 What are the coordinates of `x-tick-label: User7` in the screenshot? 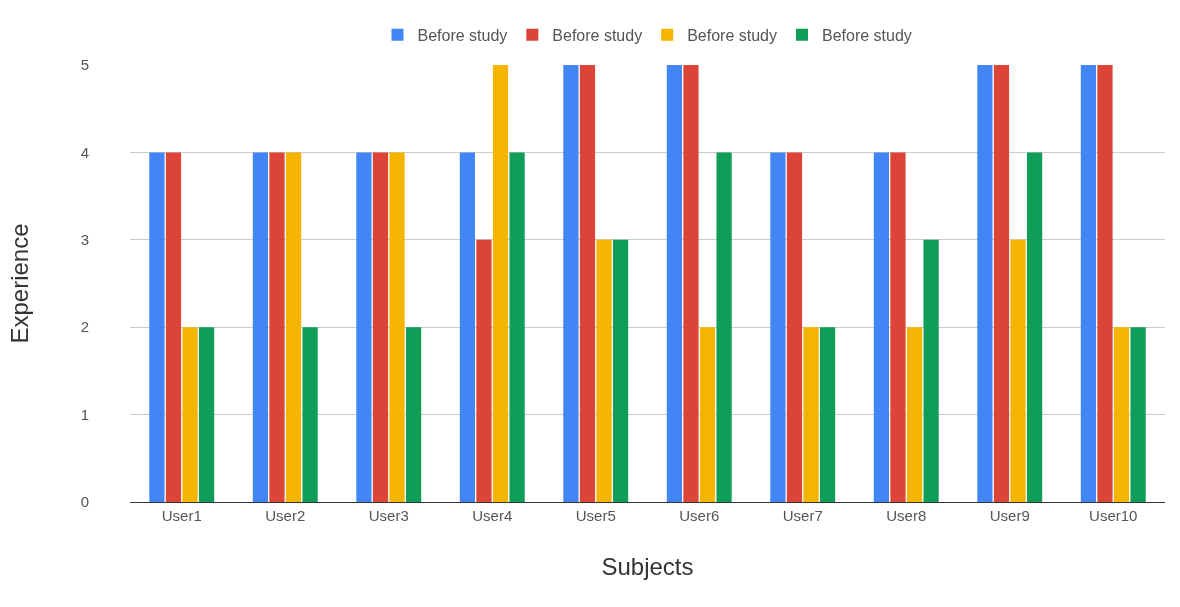 It's located at (802, 515).